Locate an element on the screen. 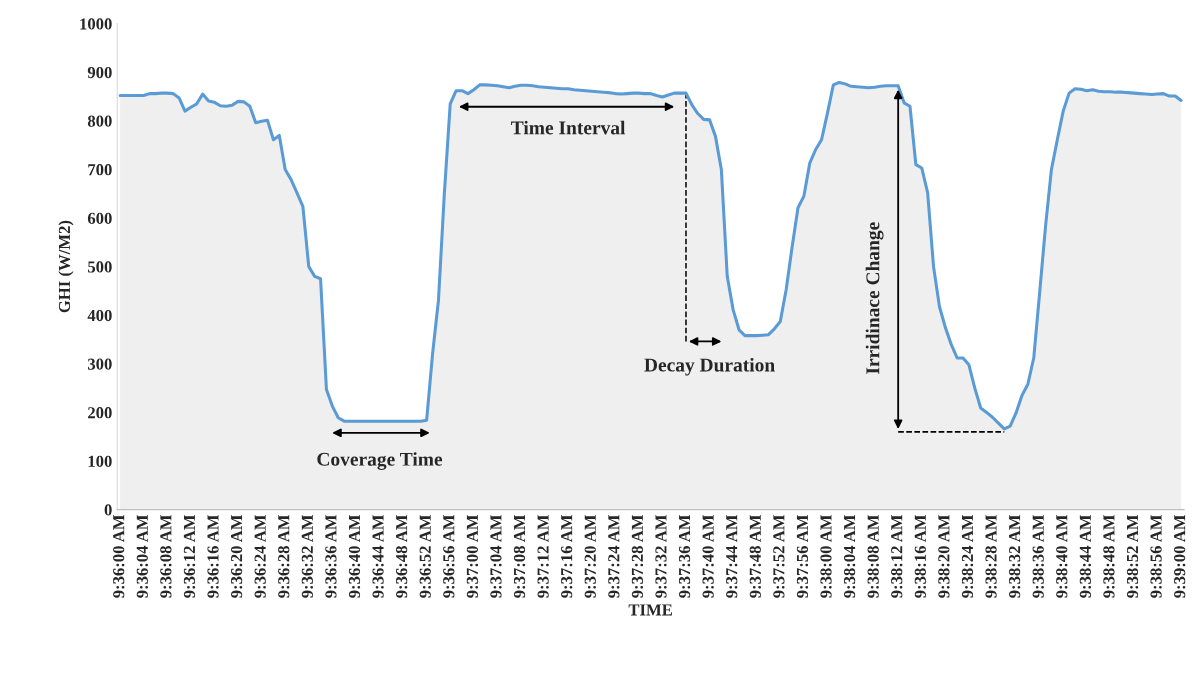 The width and height of the screenshot is (1196, 675). x-tick-label: 9:37:12 AM is located at coordinates (543, 556).